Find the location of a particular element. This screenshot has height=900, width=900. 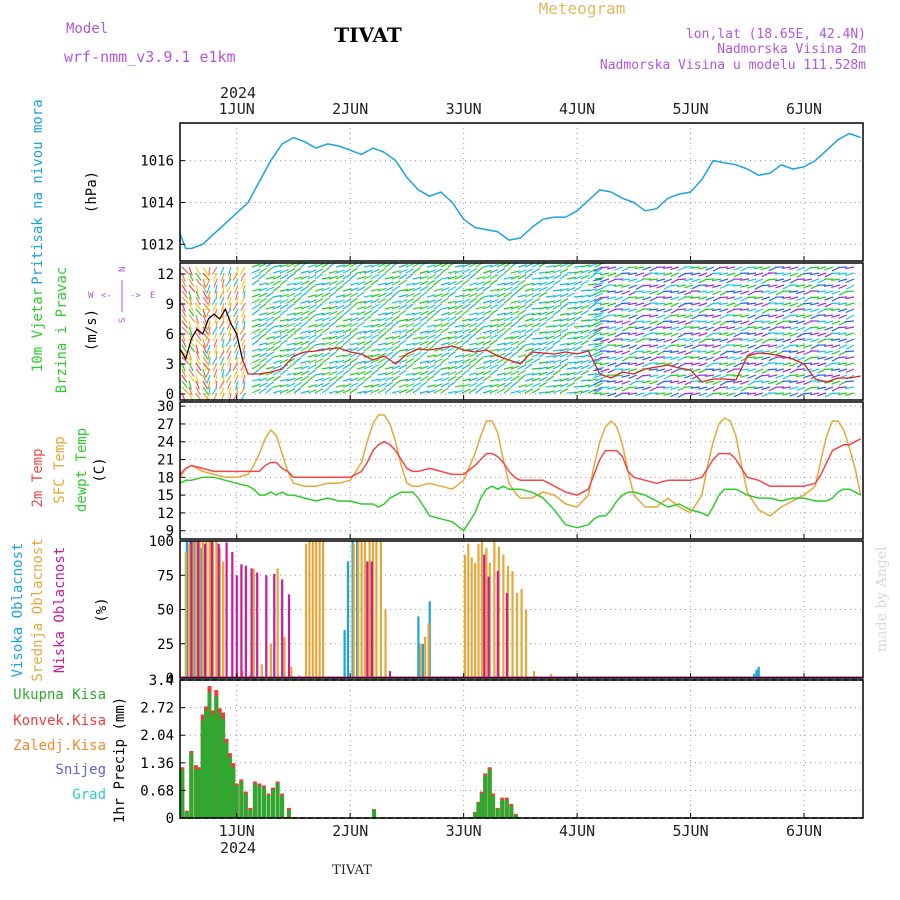

precip-unit: 1hr Precip (mm) is located at coordinates (120, 760).